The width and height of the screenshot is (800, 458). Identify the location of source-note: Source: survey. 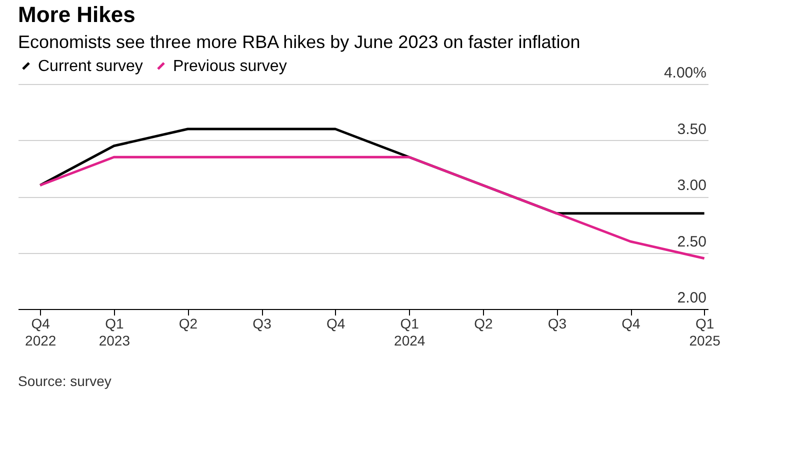
(65, 381).